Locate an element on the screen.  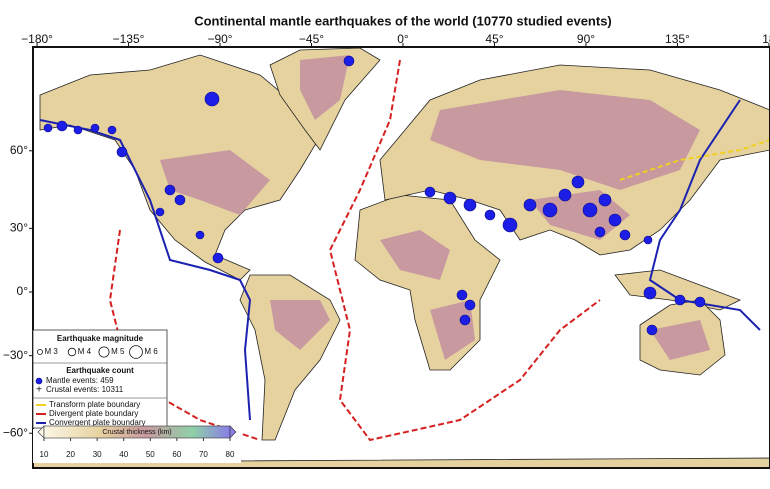
convergent-boundary is located at coordinates (704, 215).